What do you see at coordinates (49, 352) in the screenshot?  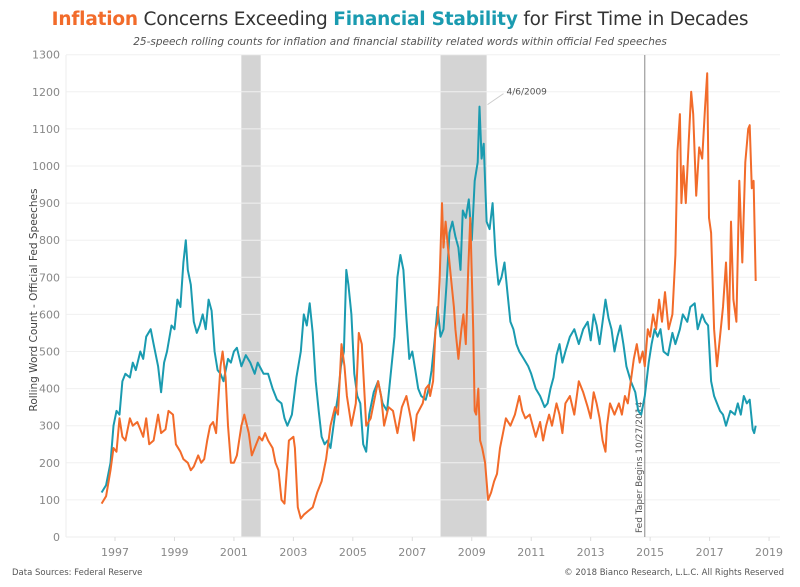 I see `y-tick-label: 500` at bounding box center [49, 352].